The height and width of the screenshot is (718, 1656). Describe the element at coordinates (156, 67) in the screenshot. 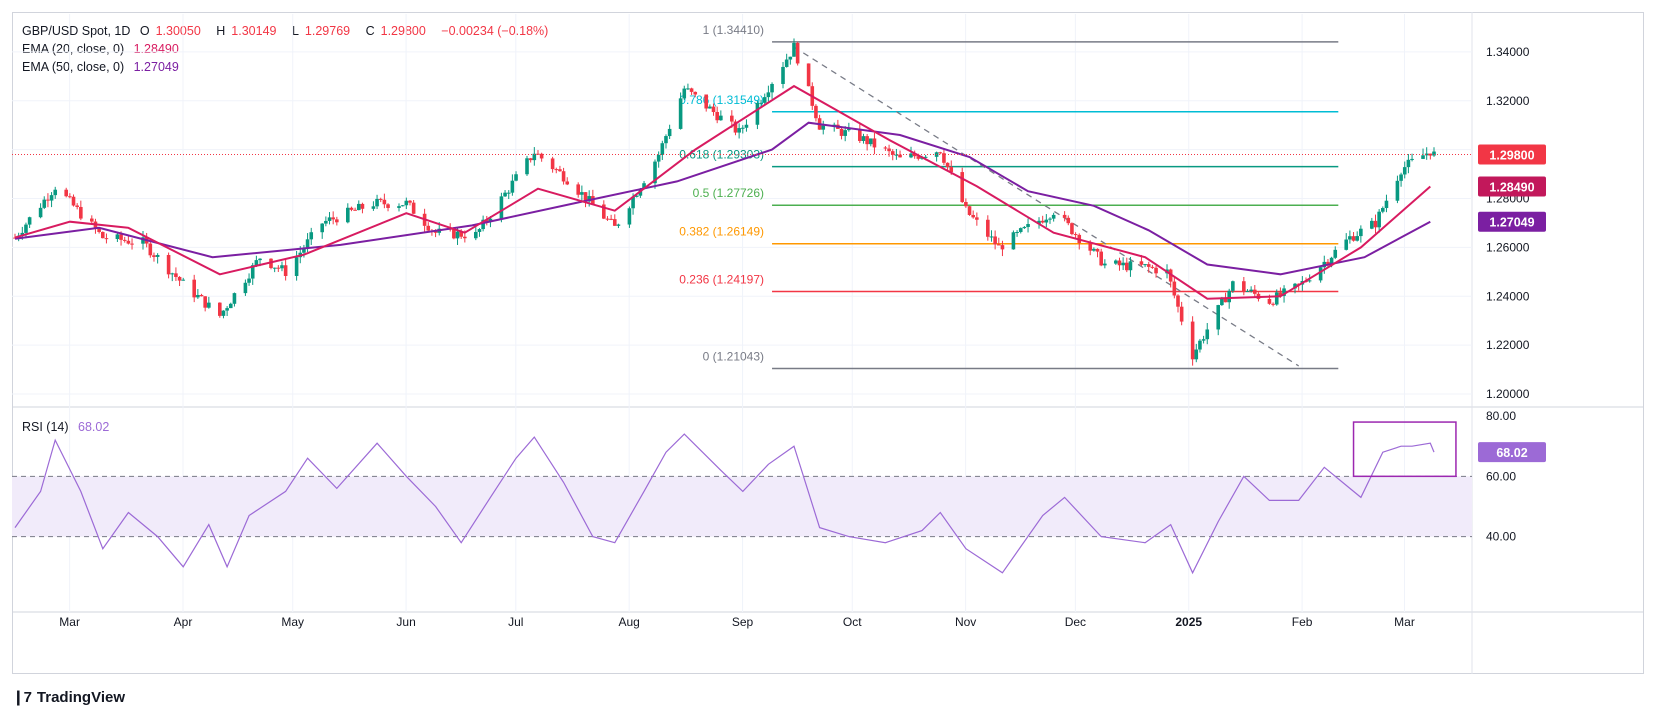

I see `ema50-value: 1.27049` at that location.